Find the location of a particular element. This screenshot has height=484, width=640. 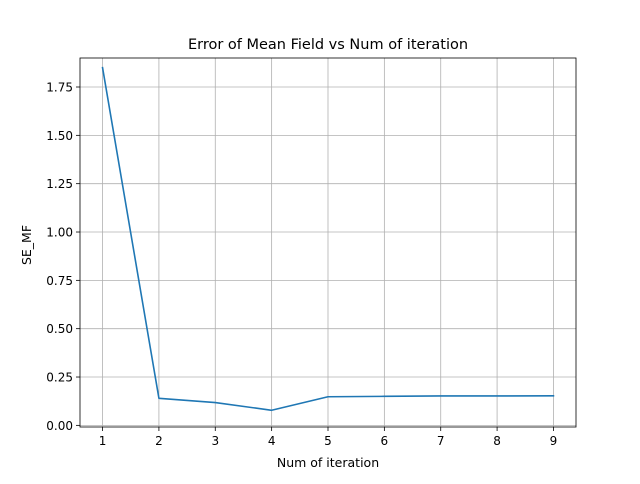

chart-title: Error of Mean Field vs Num of iteration is located at coordinates (328, 45).